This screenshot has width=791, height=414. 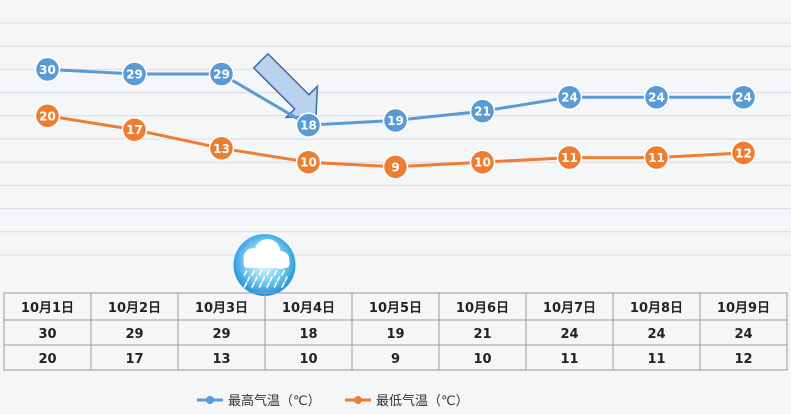 I want to click on table-cell-low: 17, so click(x=134, y=359).